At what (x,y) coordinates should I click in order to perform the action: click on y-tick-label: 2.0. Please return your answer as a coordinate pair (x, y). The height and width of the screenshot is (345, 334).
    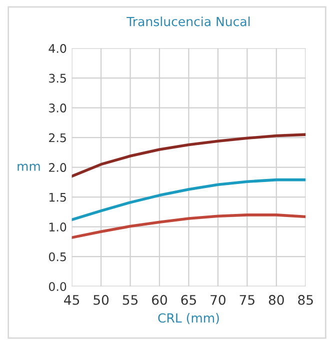
    Looking at the image, I should click on (57, 167).